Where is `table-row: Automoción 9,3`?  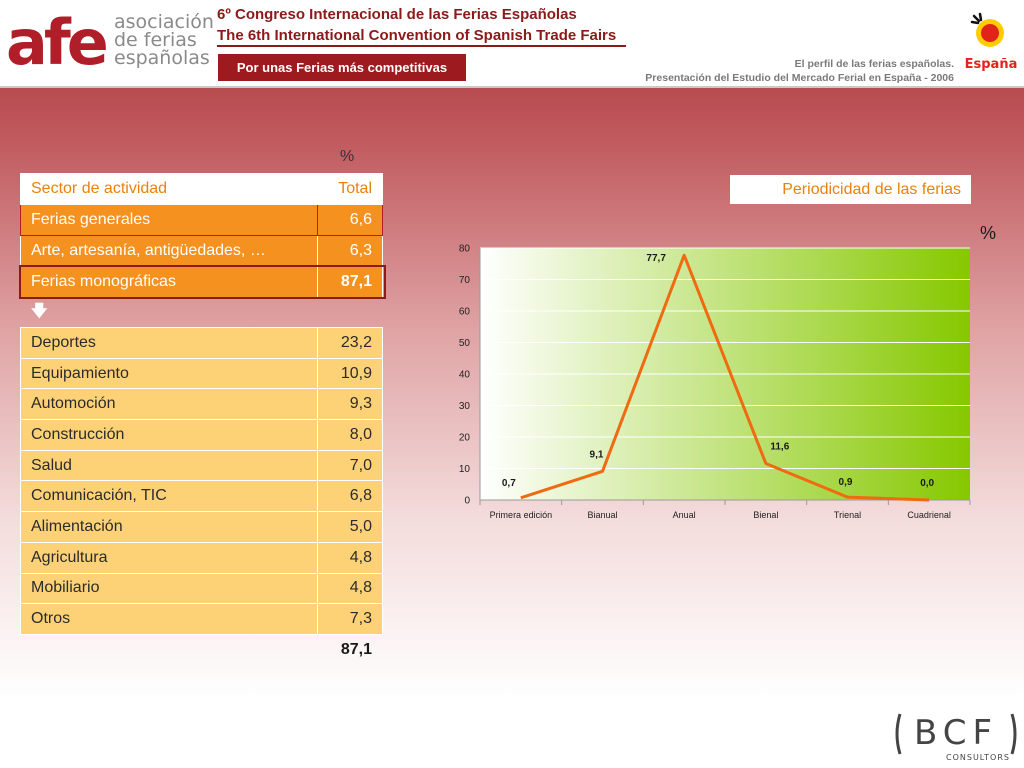 table-row: Automoción 9,3 is located at coordinates (201, 404).